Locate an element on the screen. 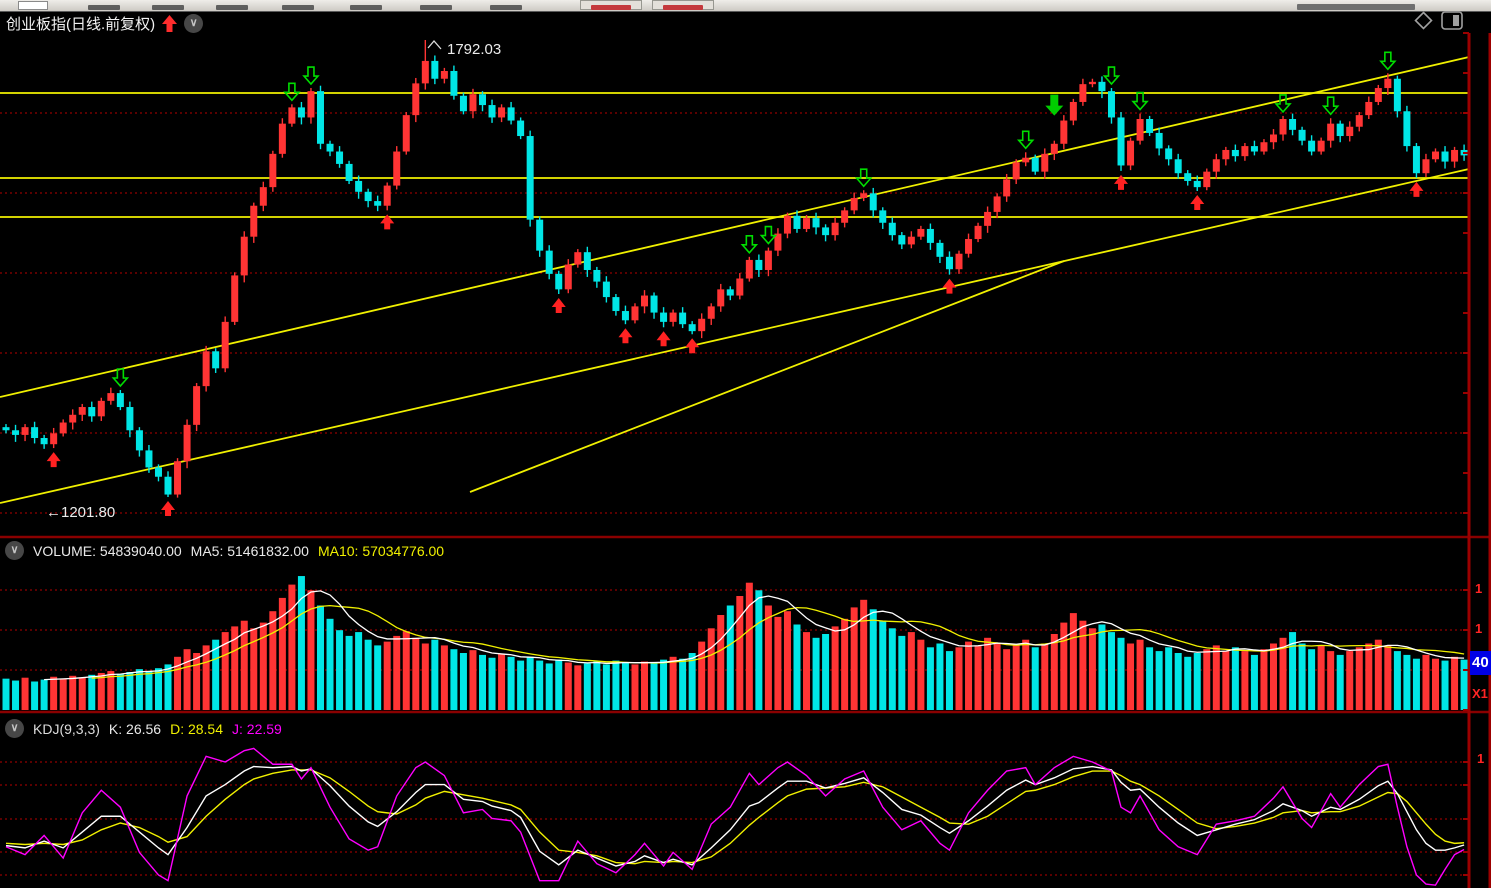 The image size is (1491, 888). window-title-smudge is located at coordinates (1356, 7).